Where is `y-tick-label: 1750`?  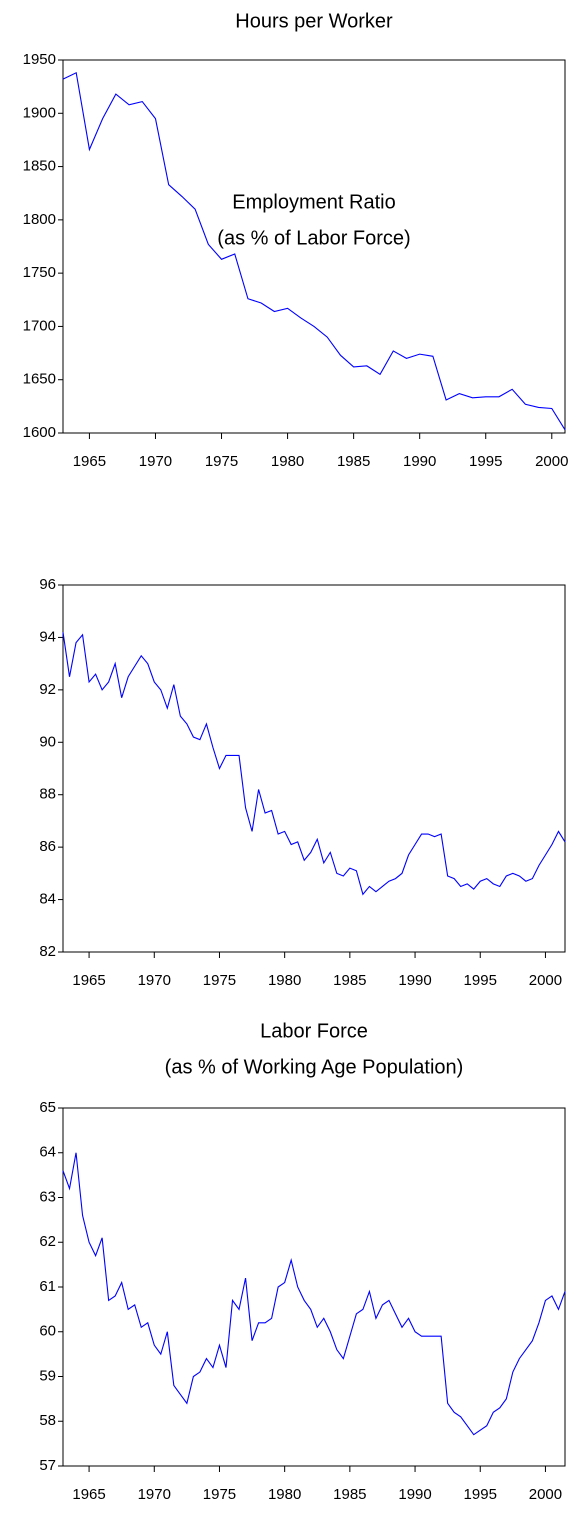 y-tick-label: 1750 is located at coordinates (39, 272).